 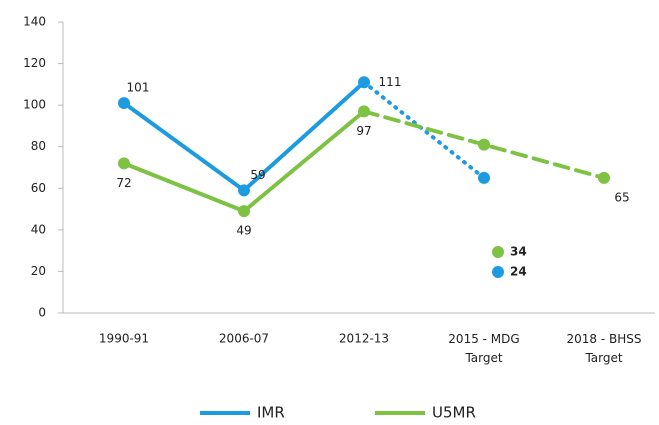 I want to click on x-tick-label: 2012-13, so click(x=364, y=339).